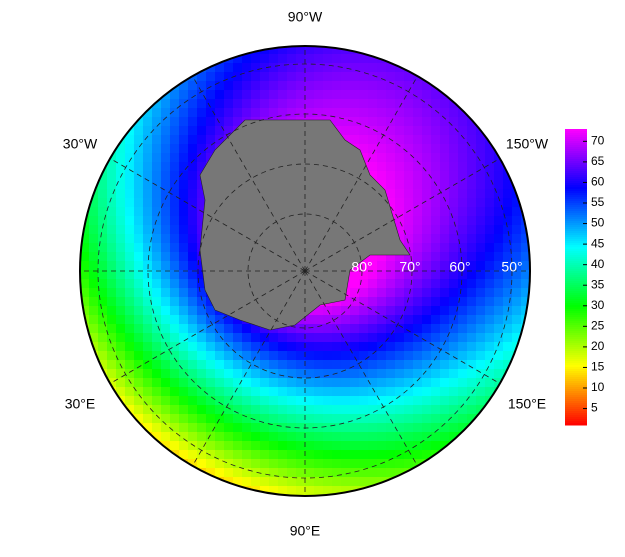 This screenshot has width=625, height=557. What do you see at coordinates (305, 531) in the screenshot?
I see `lon-label: 90°E` at bounding box center [305, 531].